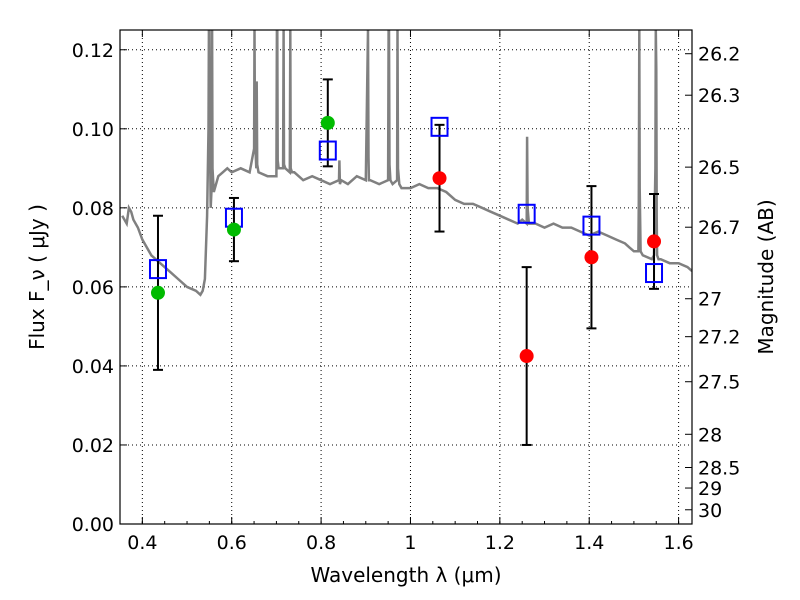  What do you see at coordinates (719, 468) in the screenshot?
I see `right-tick-label: 28.5` at bounding box center [719, 468].